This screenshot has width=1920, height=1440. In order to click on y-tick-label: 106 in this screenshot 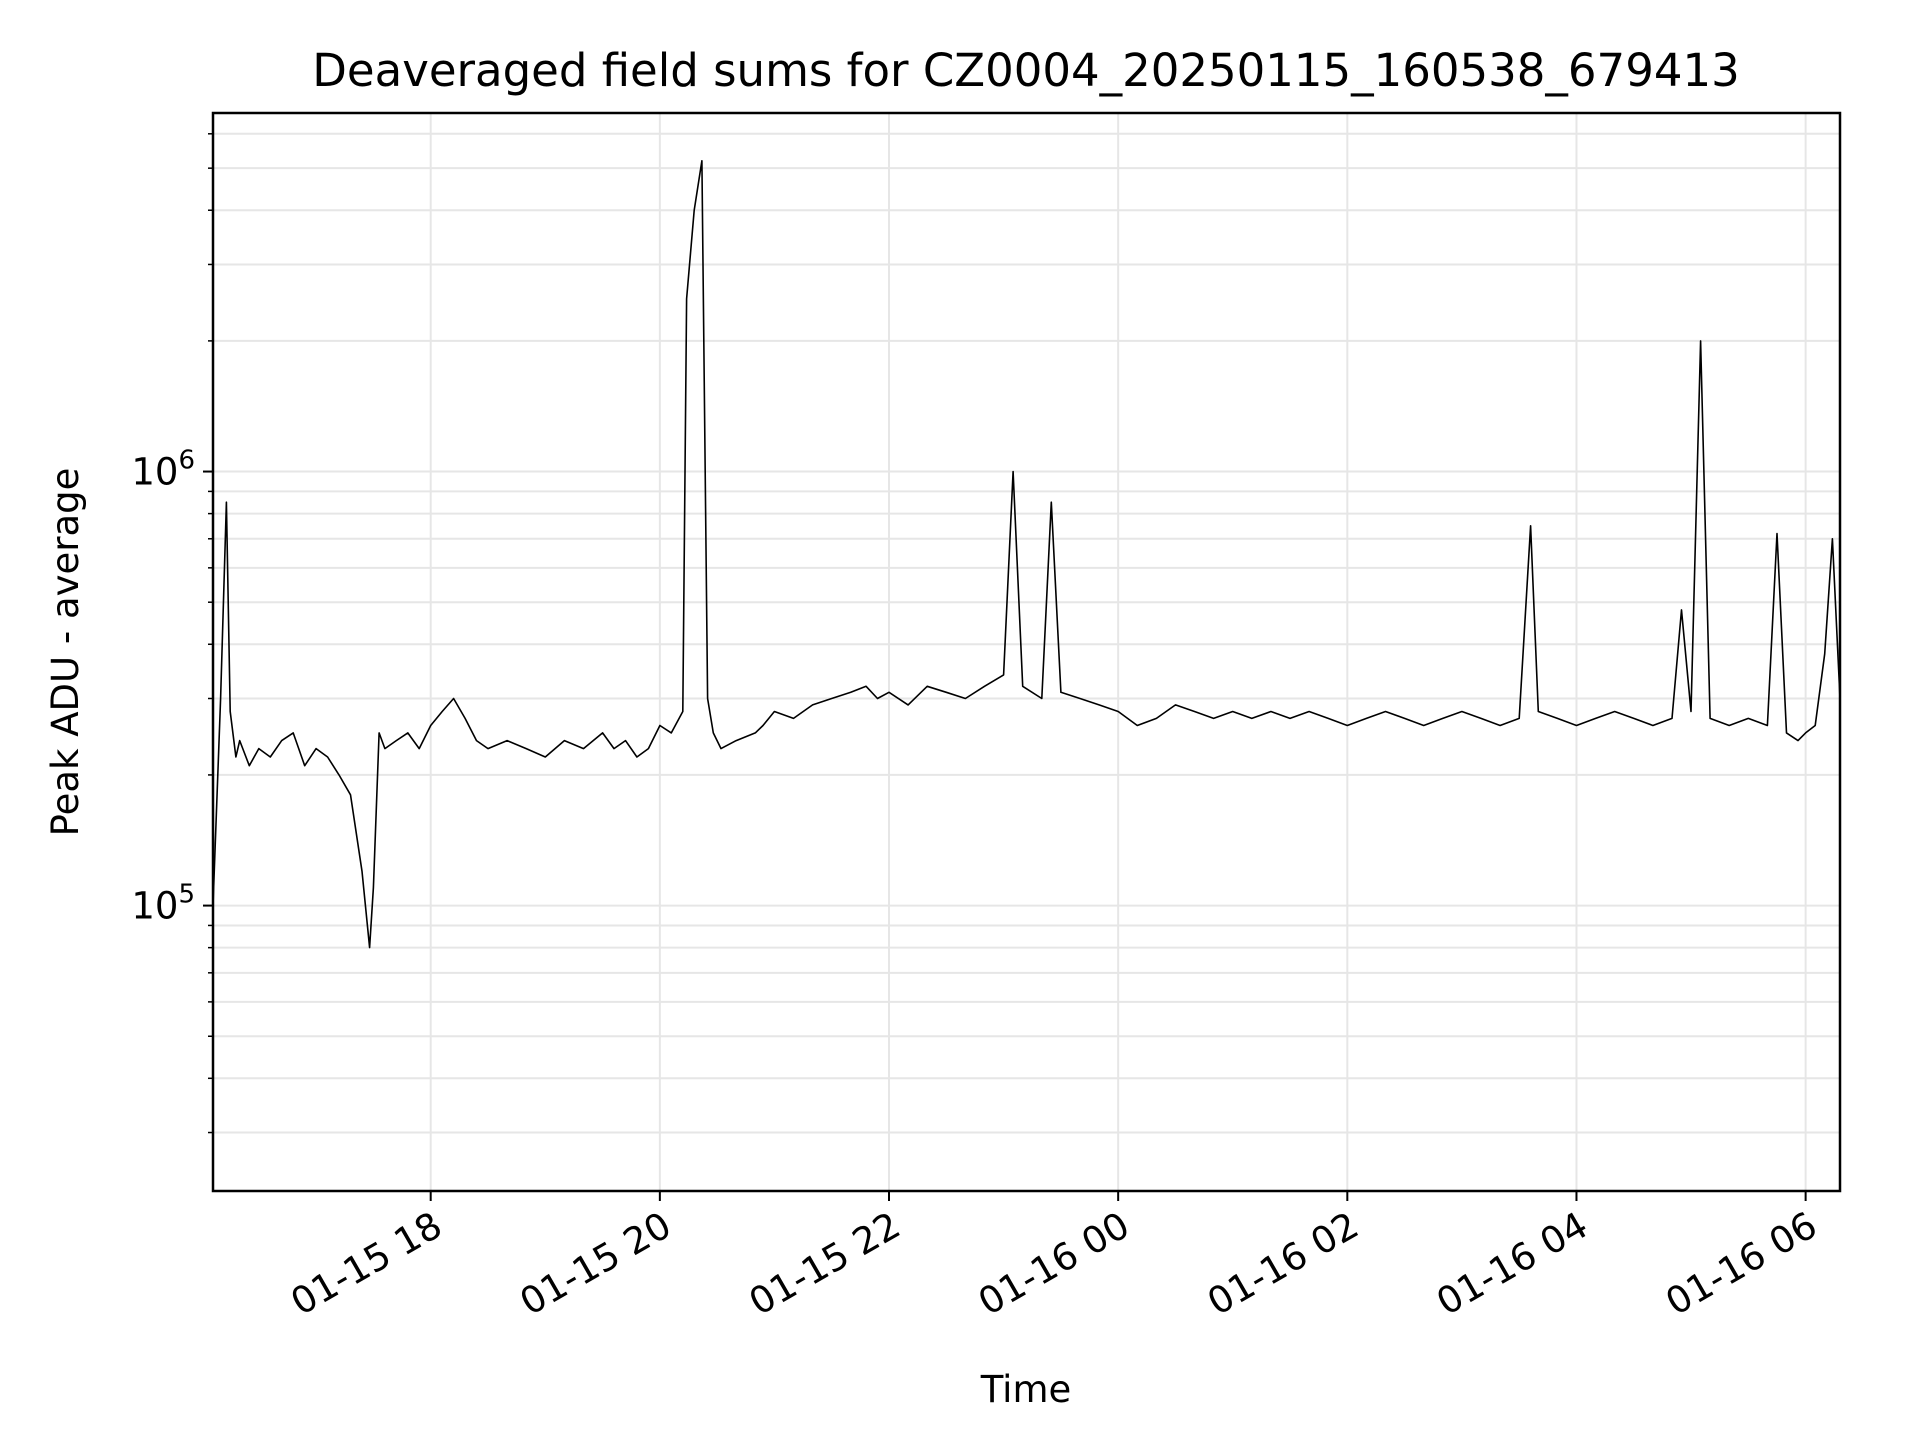, I will do `click(163, 470)`.